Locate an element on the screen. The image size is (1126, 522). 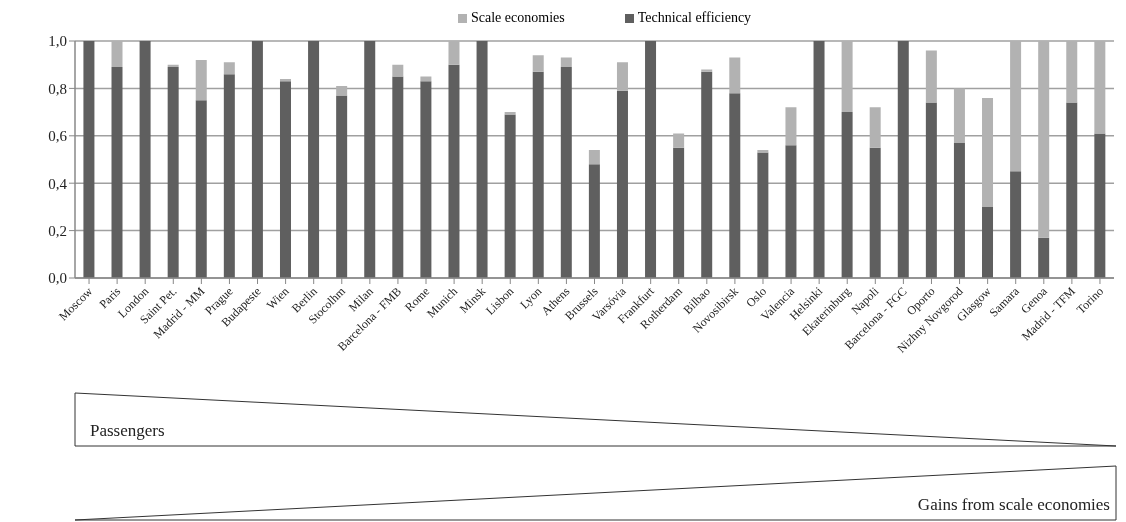
legend-label: Scale economies is located at coordinates (518, 18).